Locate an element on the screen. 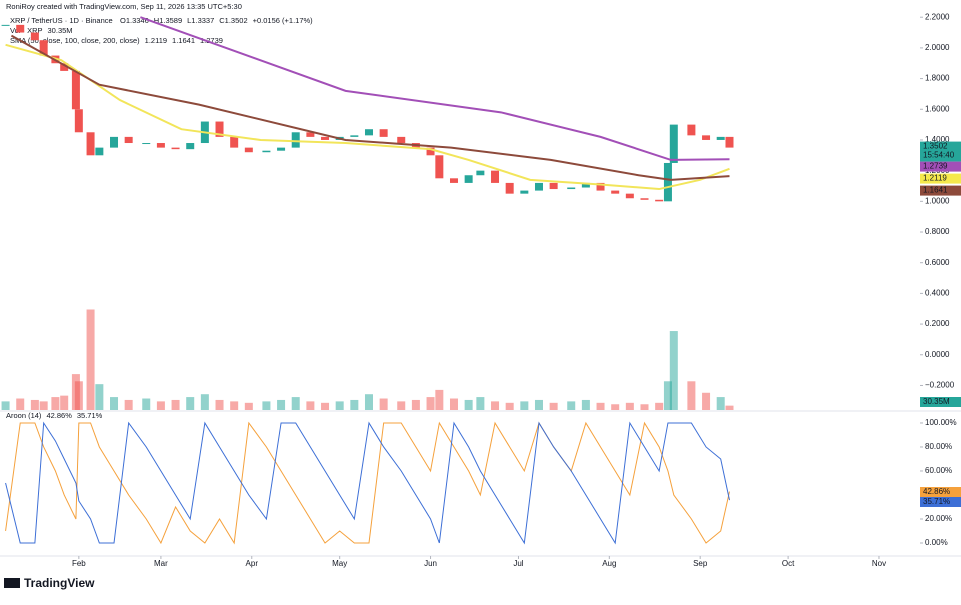 The height and width of the screenshot is (605, 961). y-tick-label: 0.2000 is located at coordinates (937, 323).